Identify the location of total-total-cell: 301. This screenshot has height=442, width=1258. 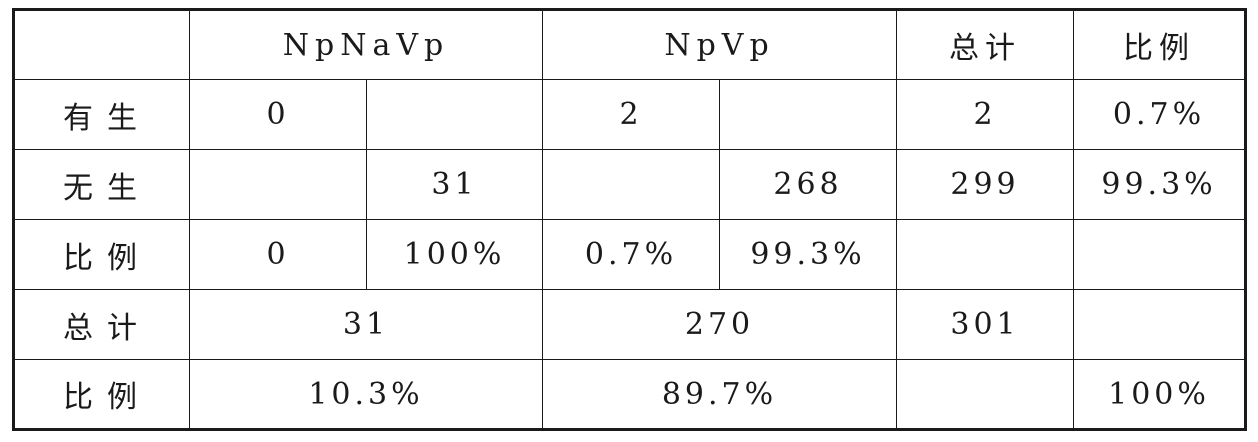
(985, 324).